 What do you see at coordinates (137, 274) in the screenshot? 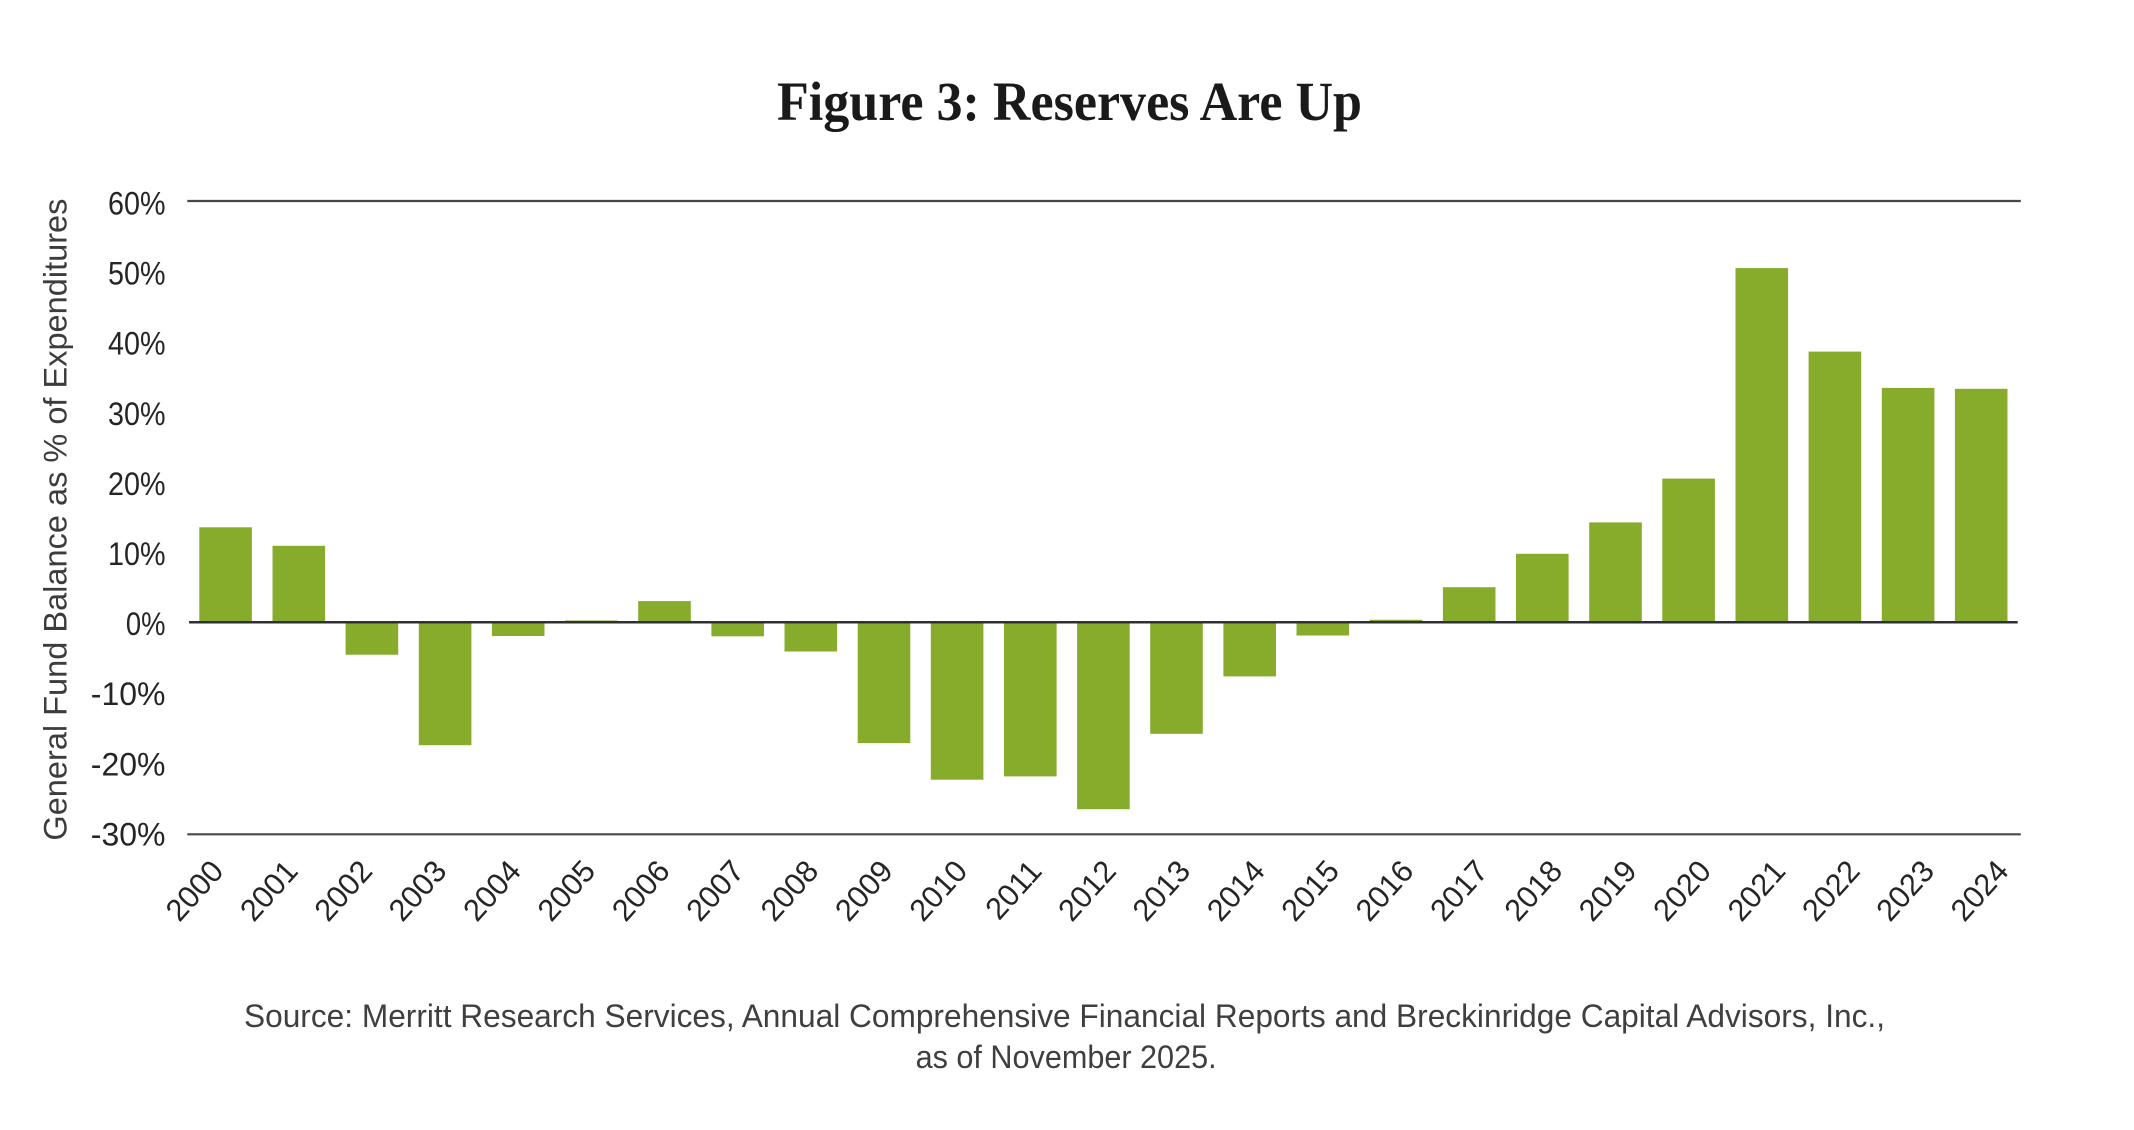
I see `svg-text: 50%` at bounding box center [137, 274].